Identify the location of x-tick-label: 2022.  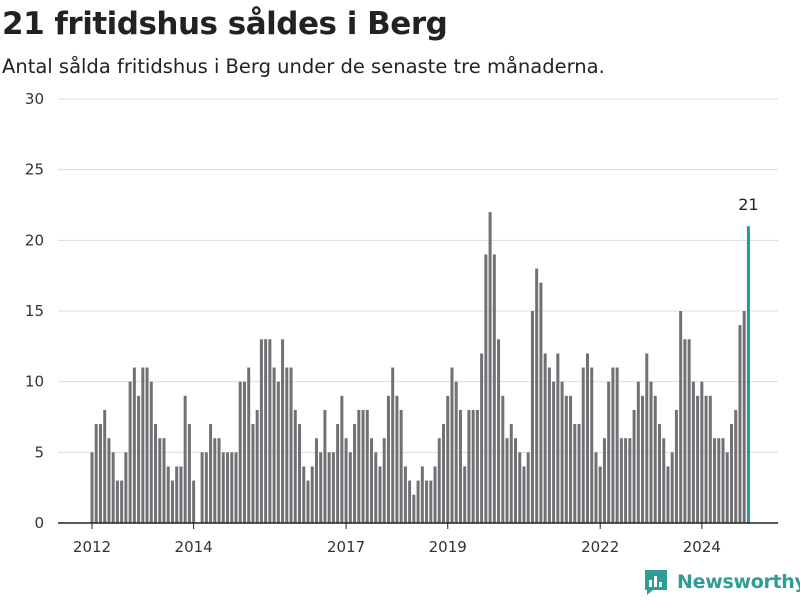
(600, 547).